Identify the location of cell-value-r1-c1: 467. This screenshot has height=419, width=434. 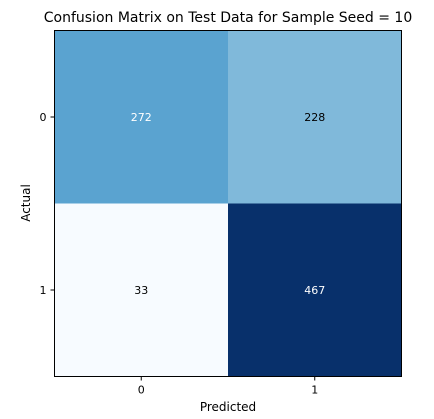
(314, 290).